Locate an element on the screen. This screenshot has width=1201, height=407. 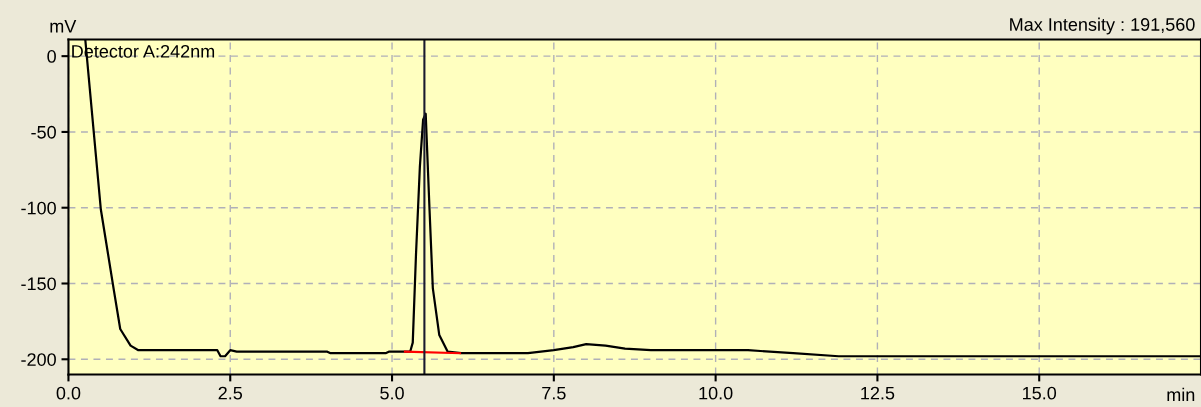
x-tick-label: 5.0 is located at coordinates (392, 393).